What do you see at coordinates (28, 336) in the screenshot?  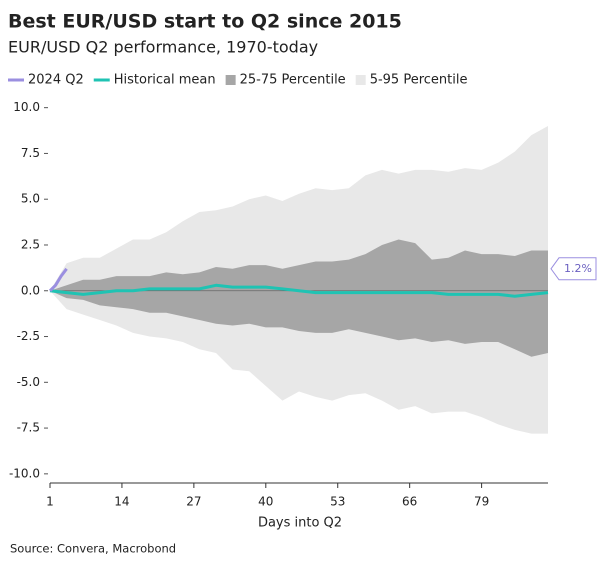 I see `y-tick-label: -2.5` at bounding box center [28, 336].